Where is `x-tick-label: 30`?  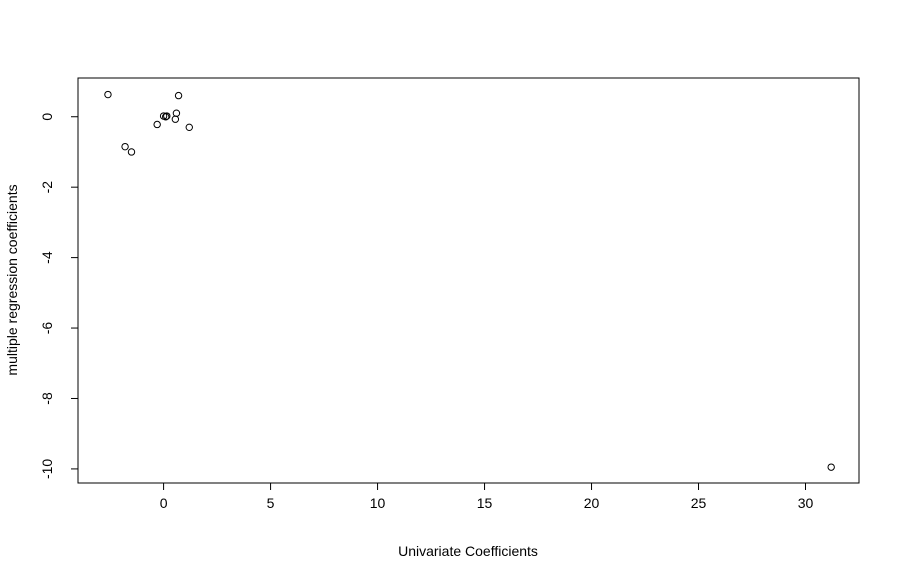 x-tick-label: 30 is located at coordinates (806, 503).